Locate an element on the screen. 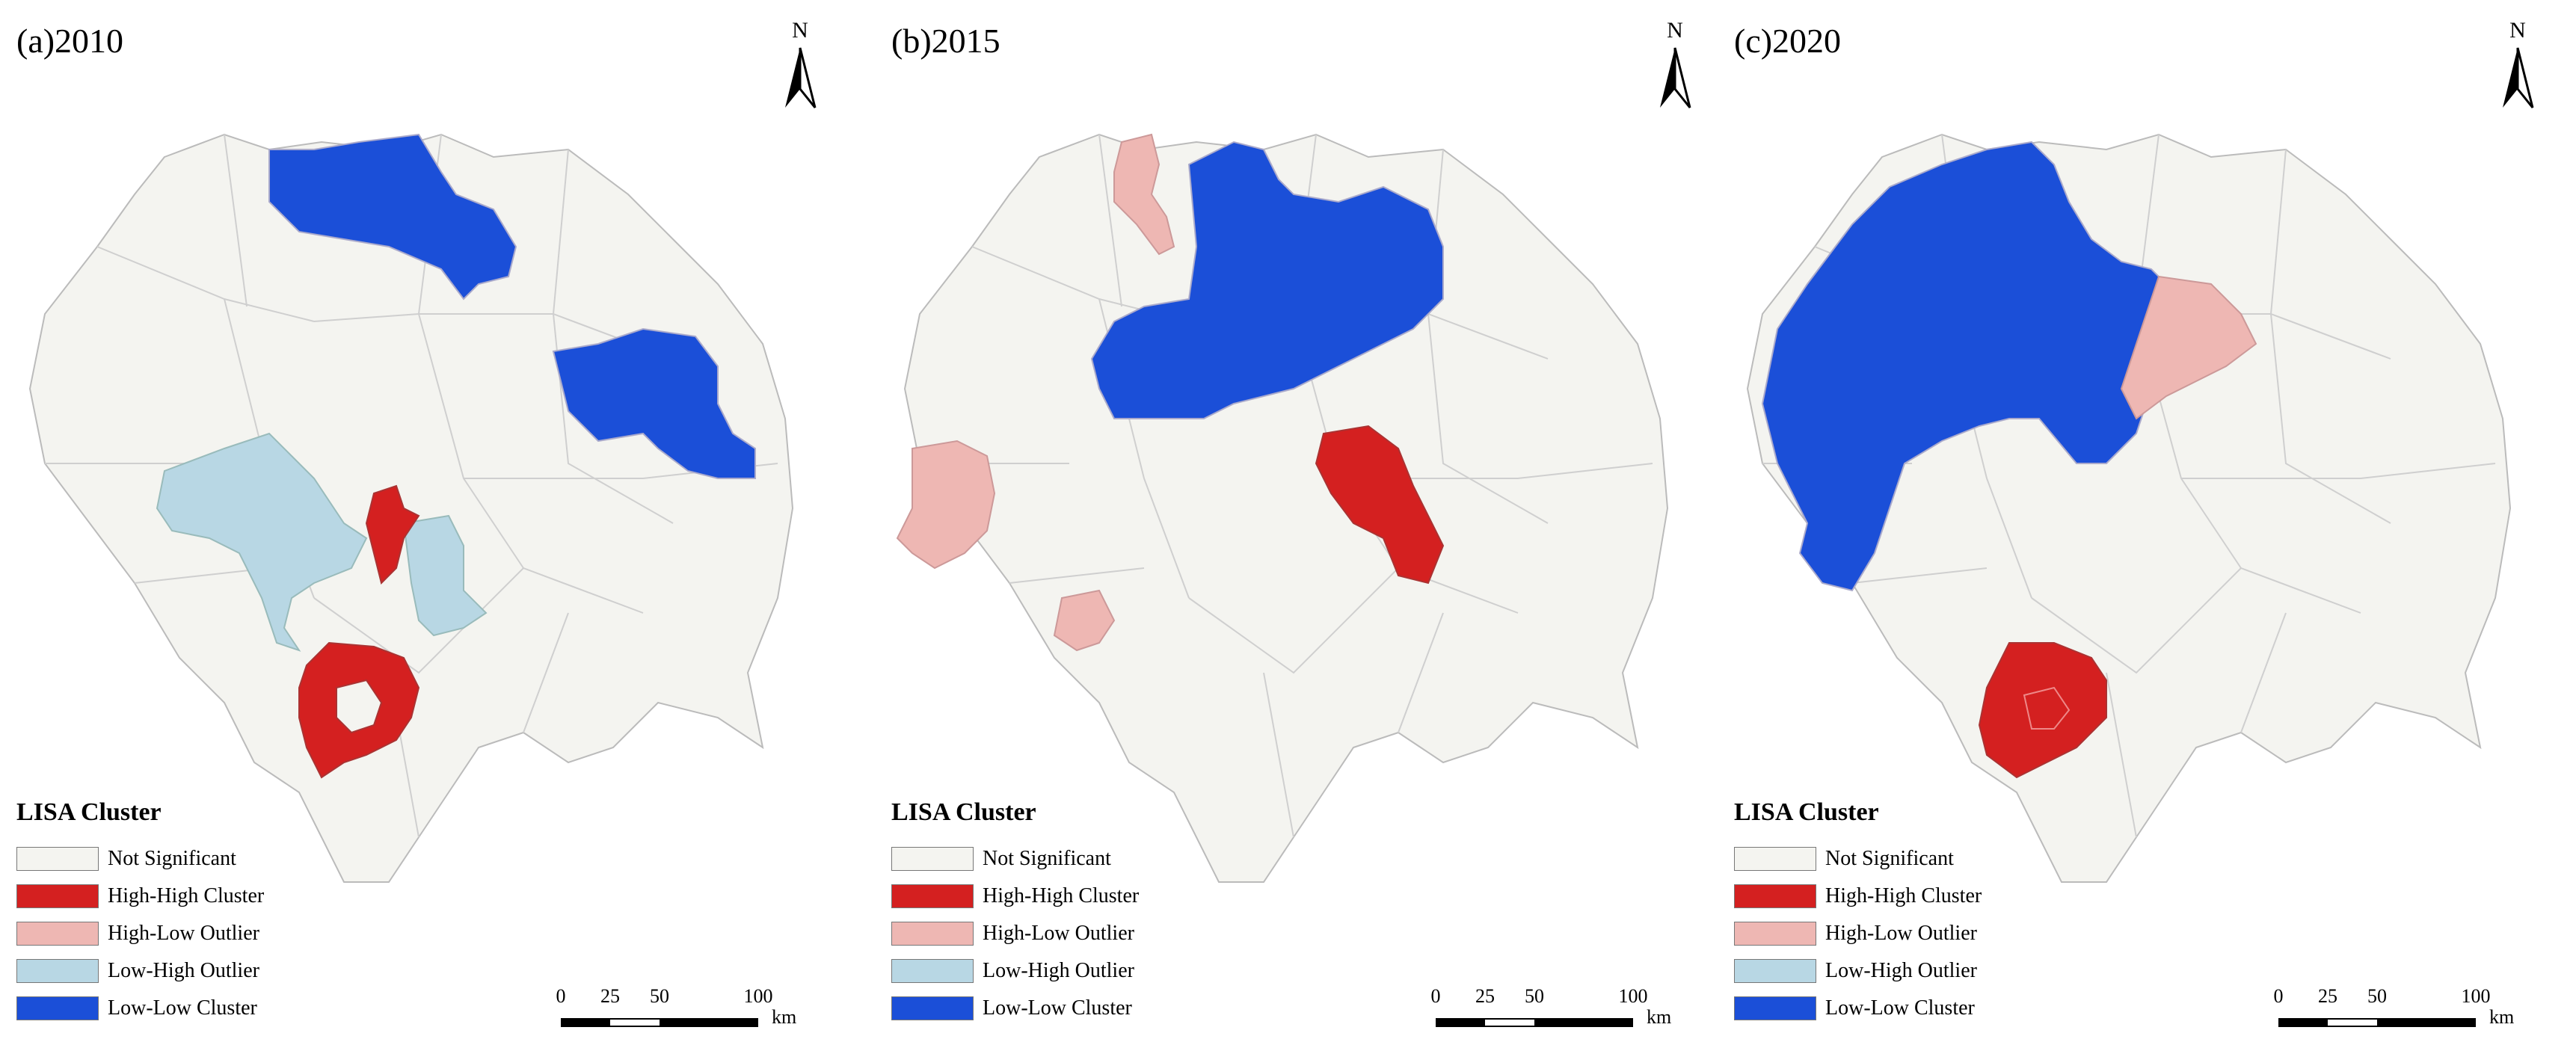 Image resolution: width=2576 pixels, height=1045 pixels. low-high-west-center is located at coordinates (262, 542).